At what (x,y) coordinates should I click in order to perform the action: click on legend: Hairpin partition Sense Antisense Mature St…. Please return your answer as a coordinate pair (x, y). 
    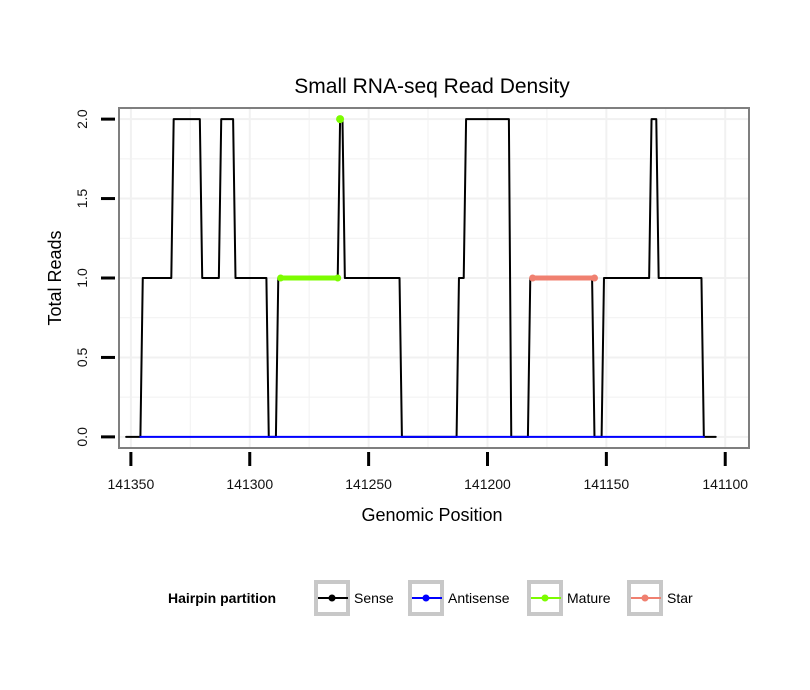
    Looking at the image, I should click on (430, 598).